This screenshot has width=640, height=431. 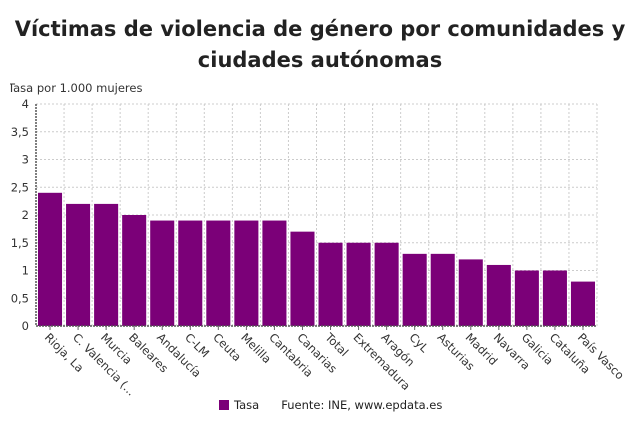 I want to click on y-axis-label: Tasa por 1.000 mujeres, so click(x=75, y=88).